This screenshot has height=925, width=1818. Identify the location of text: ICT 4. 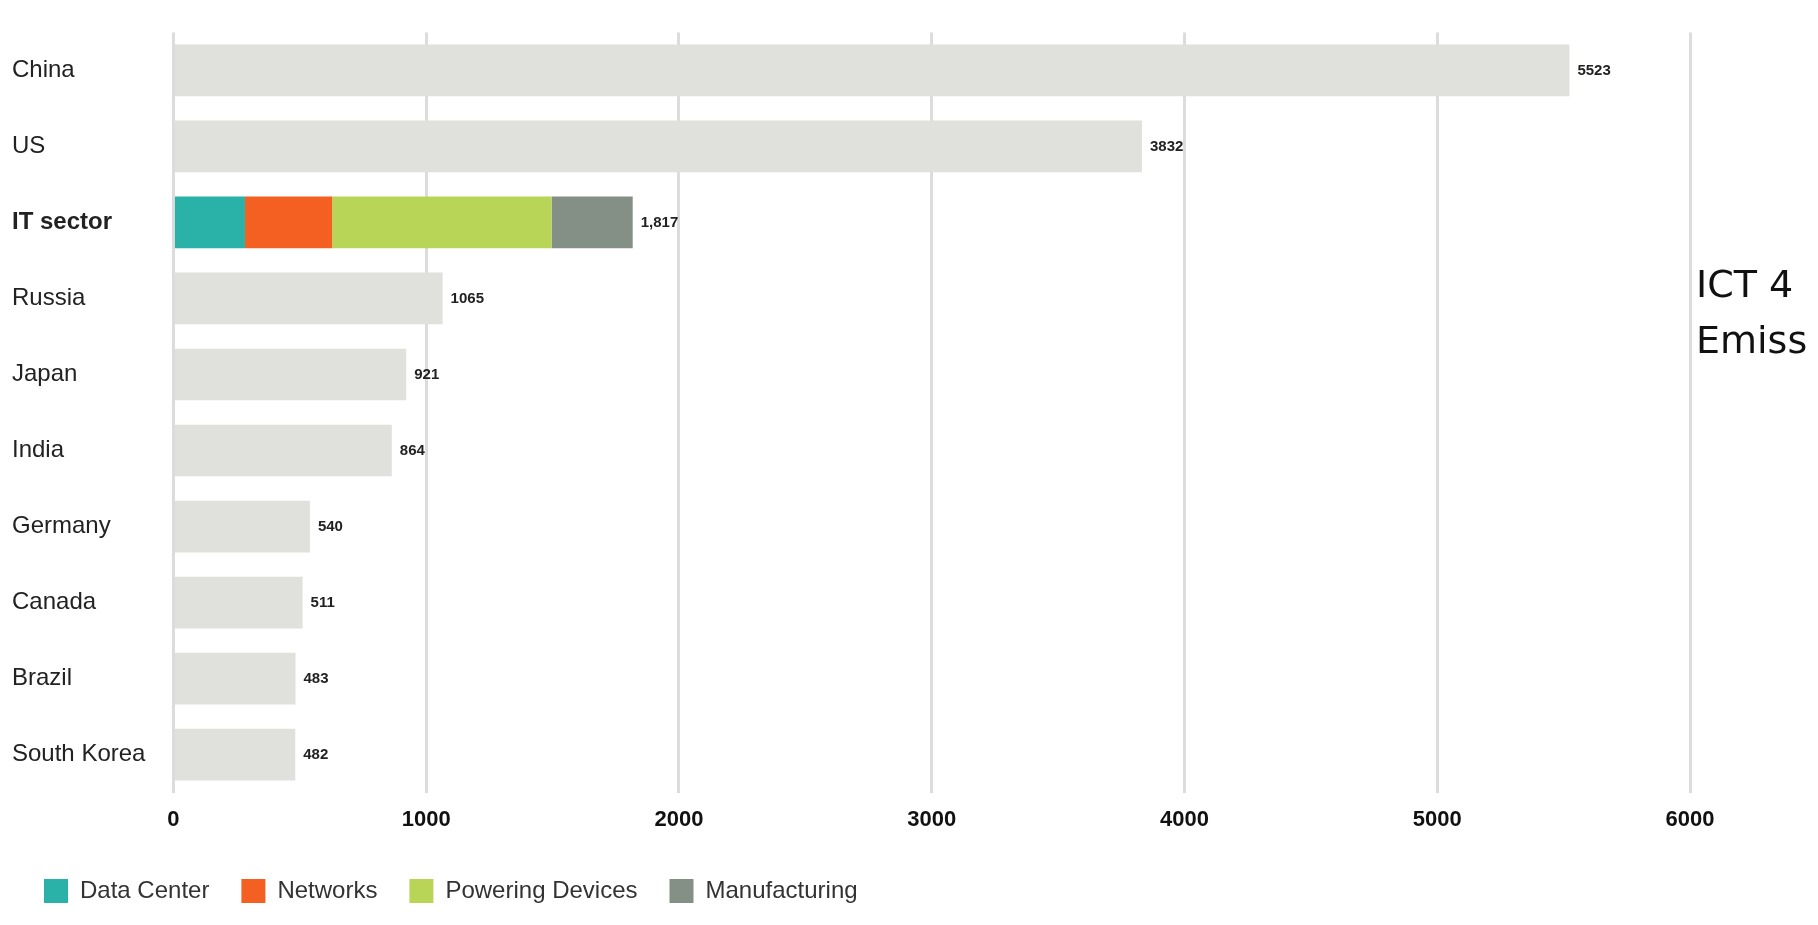
(1745, 284).